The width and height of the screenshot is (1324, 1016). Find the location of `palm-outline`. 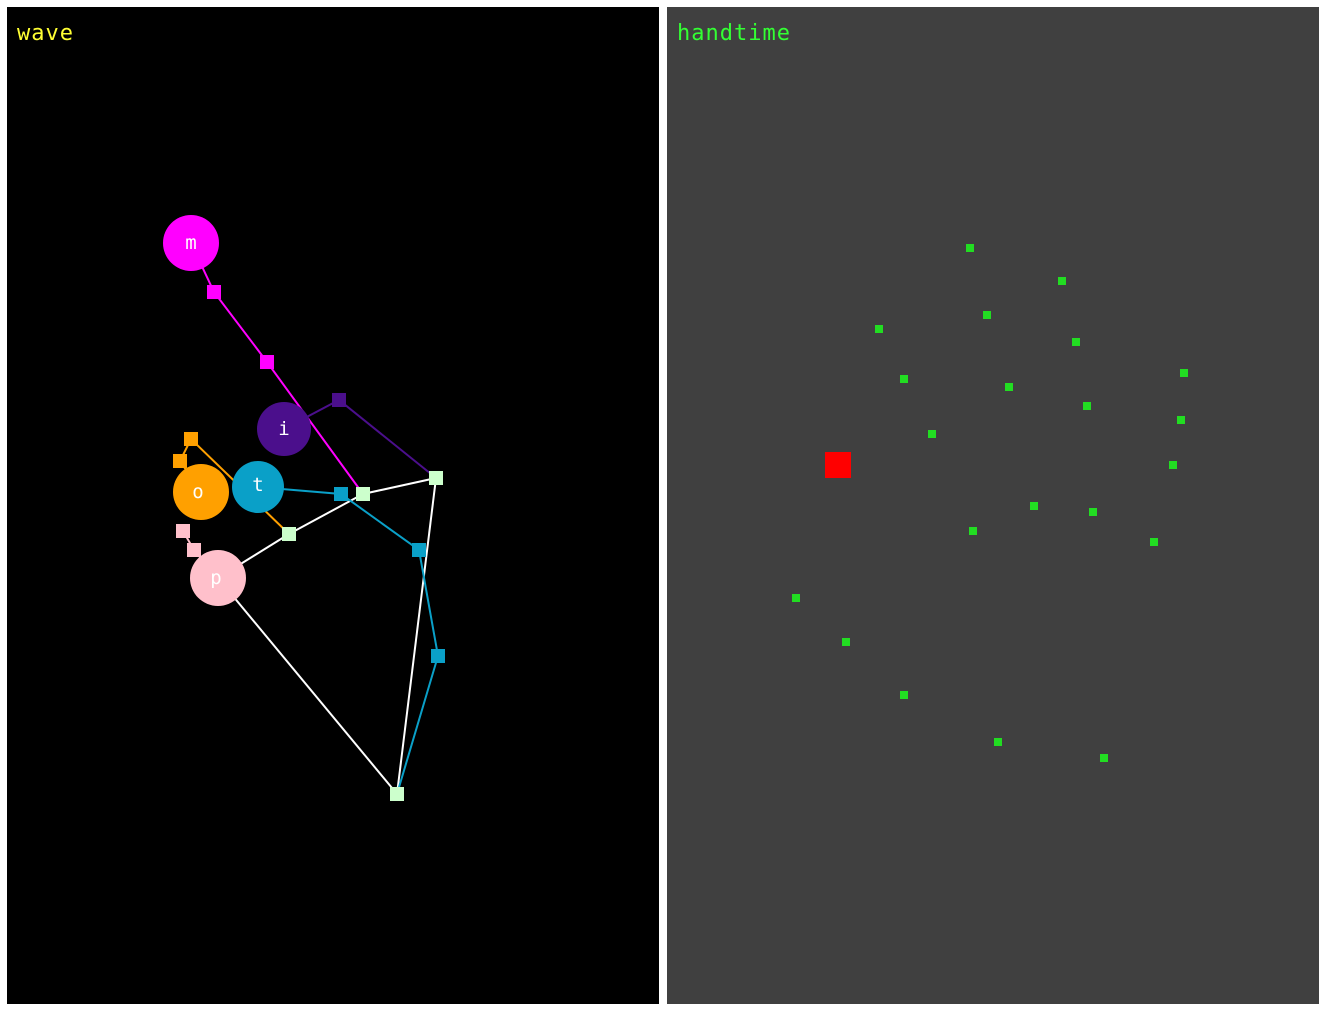

palm-outline is located at coordinates (327, 636).